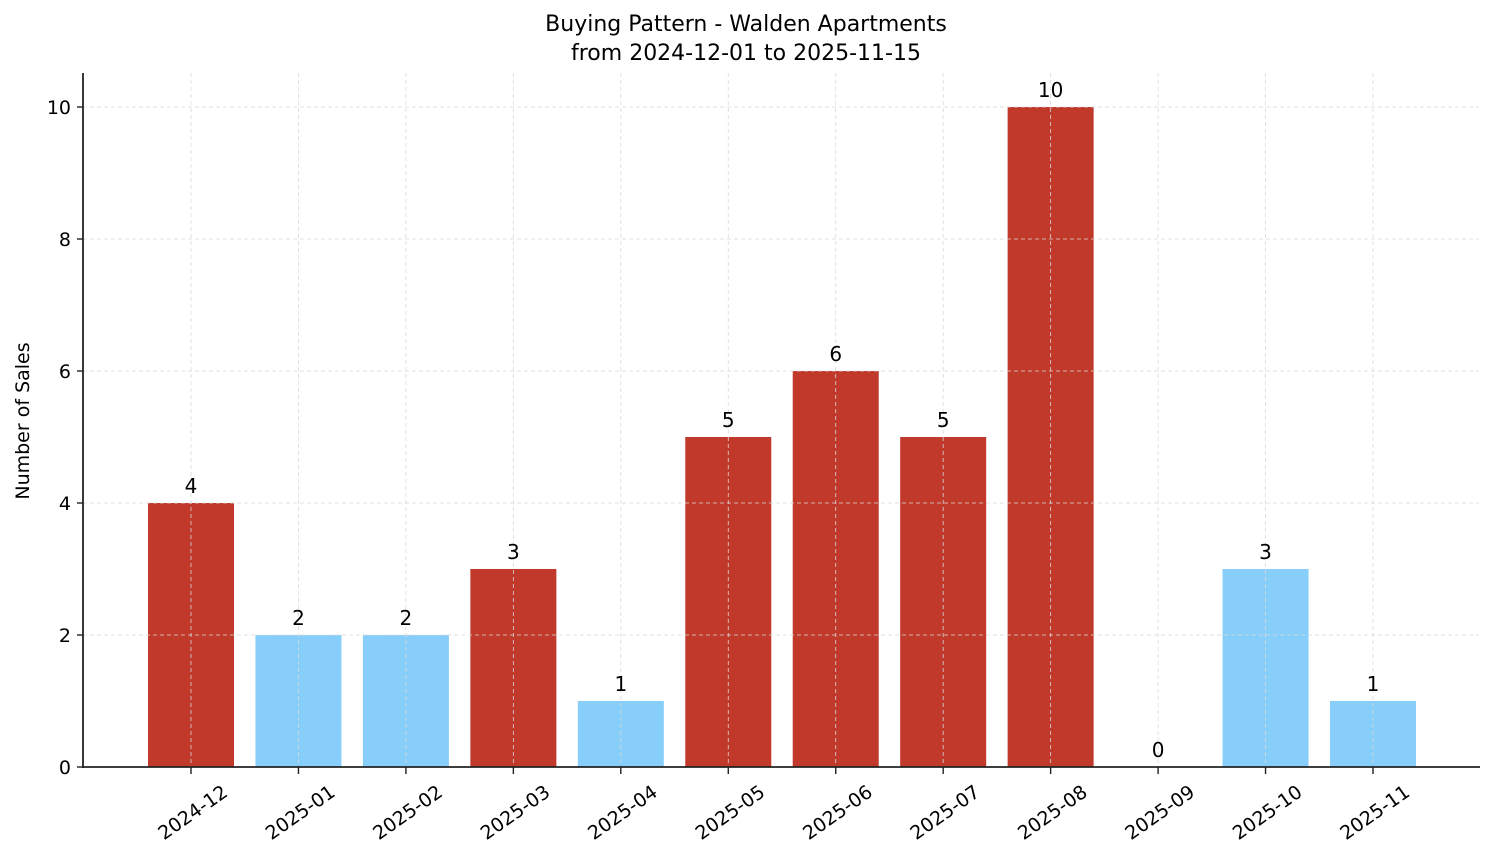 The image size is (1494, 863). What do you see at coordinates (1050, 90) in the screenshot?
I see `data-label: 10` at bounding box center [1050, 90].